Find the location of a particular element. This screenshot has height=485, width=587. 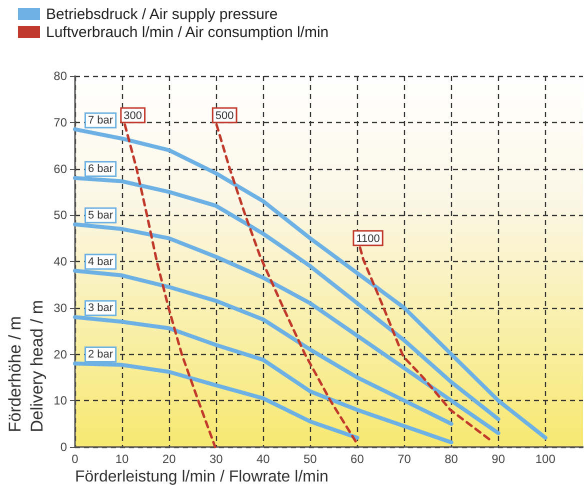

y-tick-label: 20 is located at coordinates (61, 354).